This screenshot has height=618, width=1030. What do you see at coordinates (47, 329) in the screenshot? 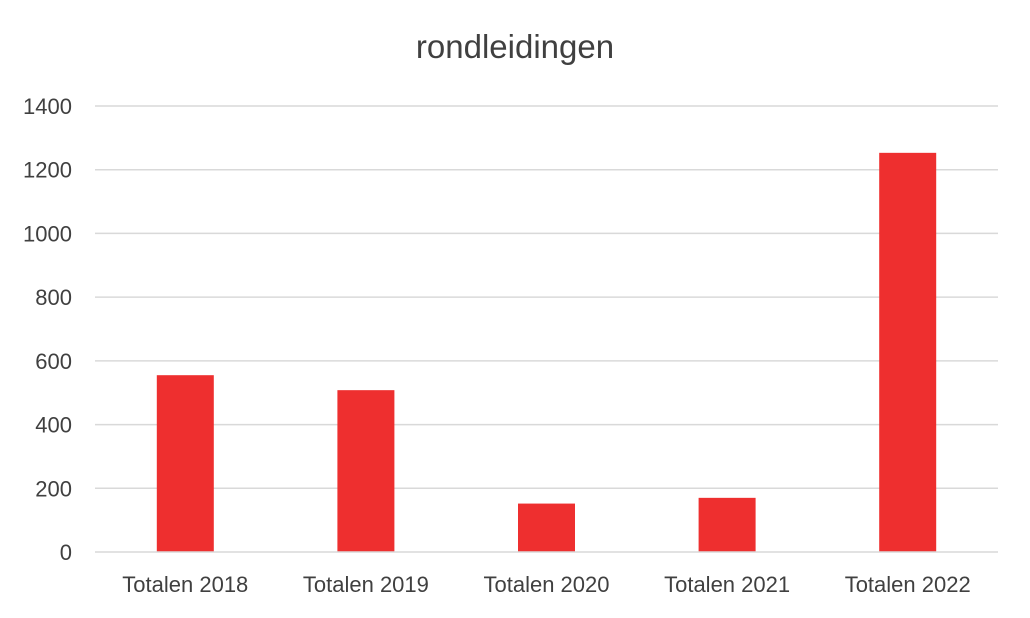
I see `y-axis-ticks: 0 200 400 600 800 1000 1200 1400` at bounding box center [47, 329].